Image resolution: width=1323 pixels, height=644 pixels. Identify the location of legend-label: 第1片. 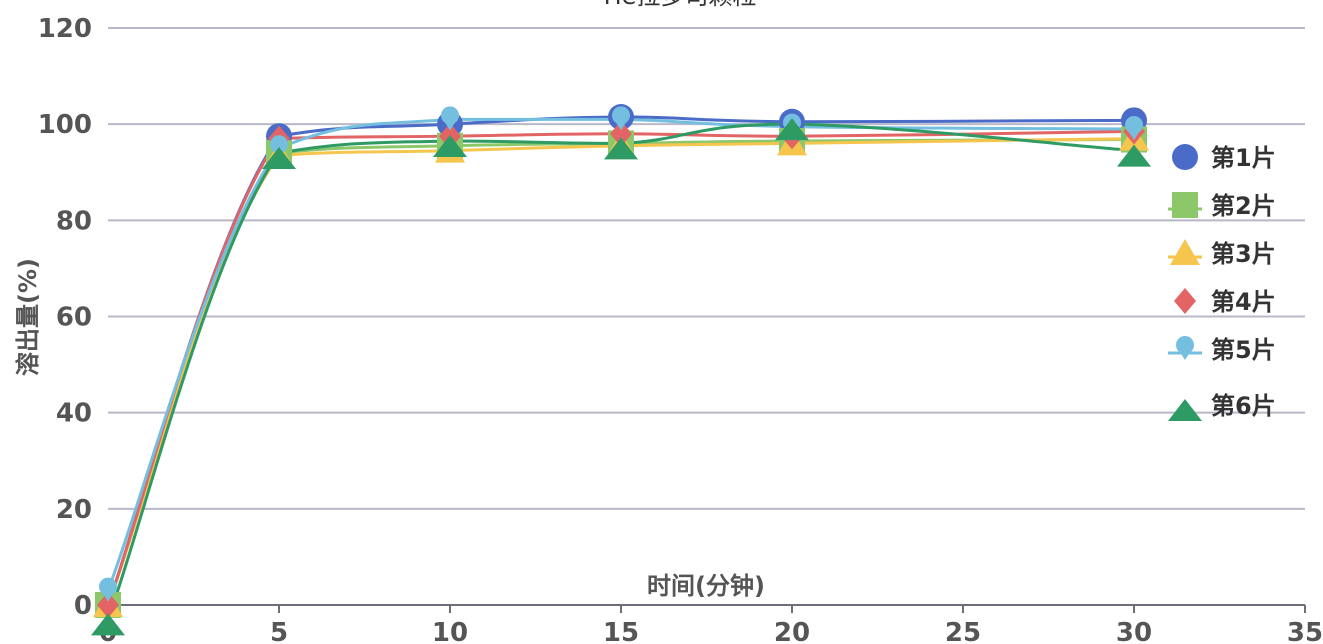
(1243, 158).